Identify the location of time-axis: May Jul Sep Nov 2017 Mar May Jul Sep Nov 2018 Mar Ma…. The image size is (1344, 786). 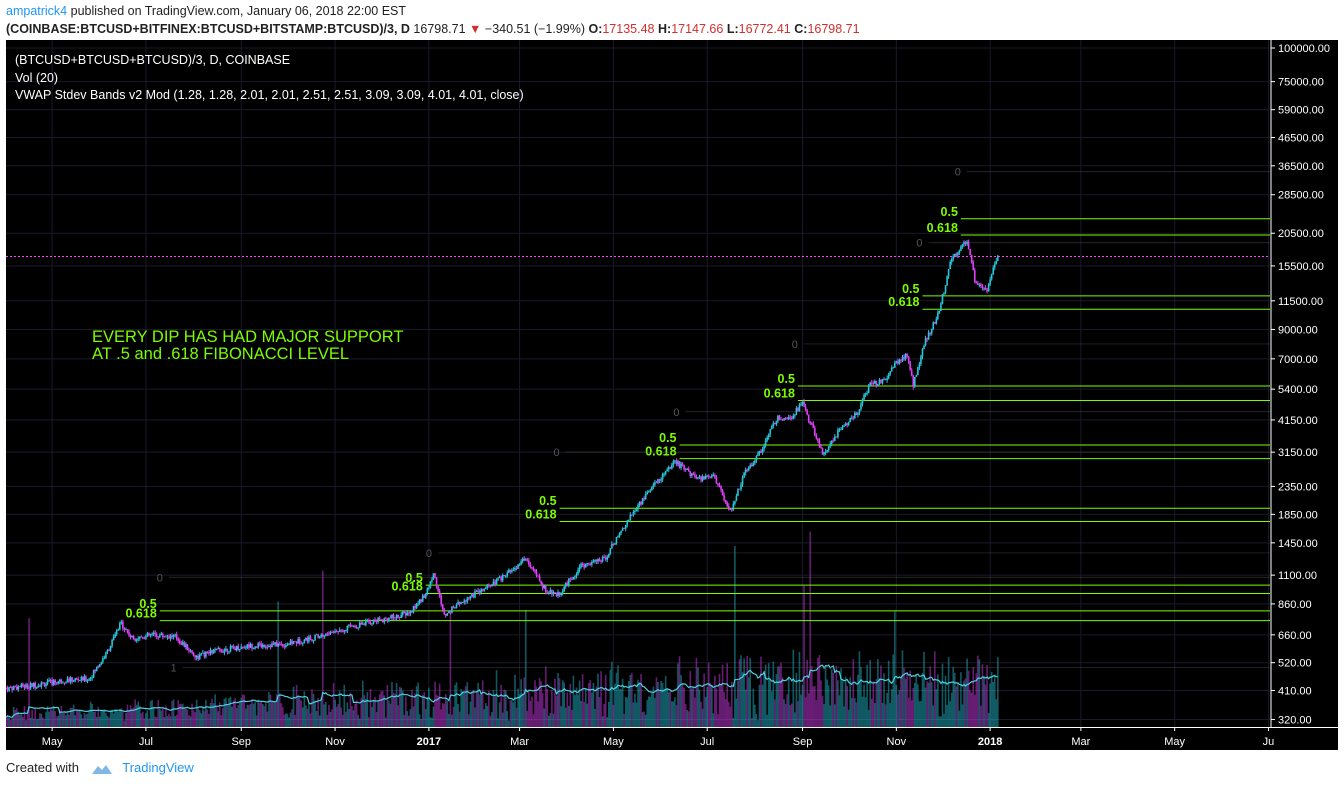
(672, 738).